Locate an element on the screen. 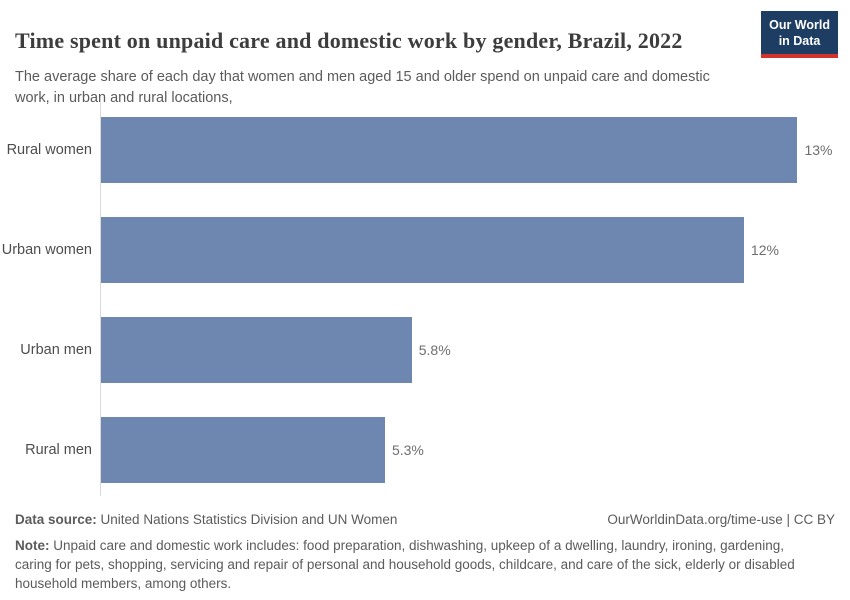 The image size is (850, 600). bar-track: 13% is located at coordinates (468, 150).